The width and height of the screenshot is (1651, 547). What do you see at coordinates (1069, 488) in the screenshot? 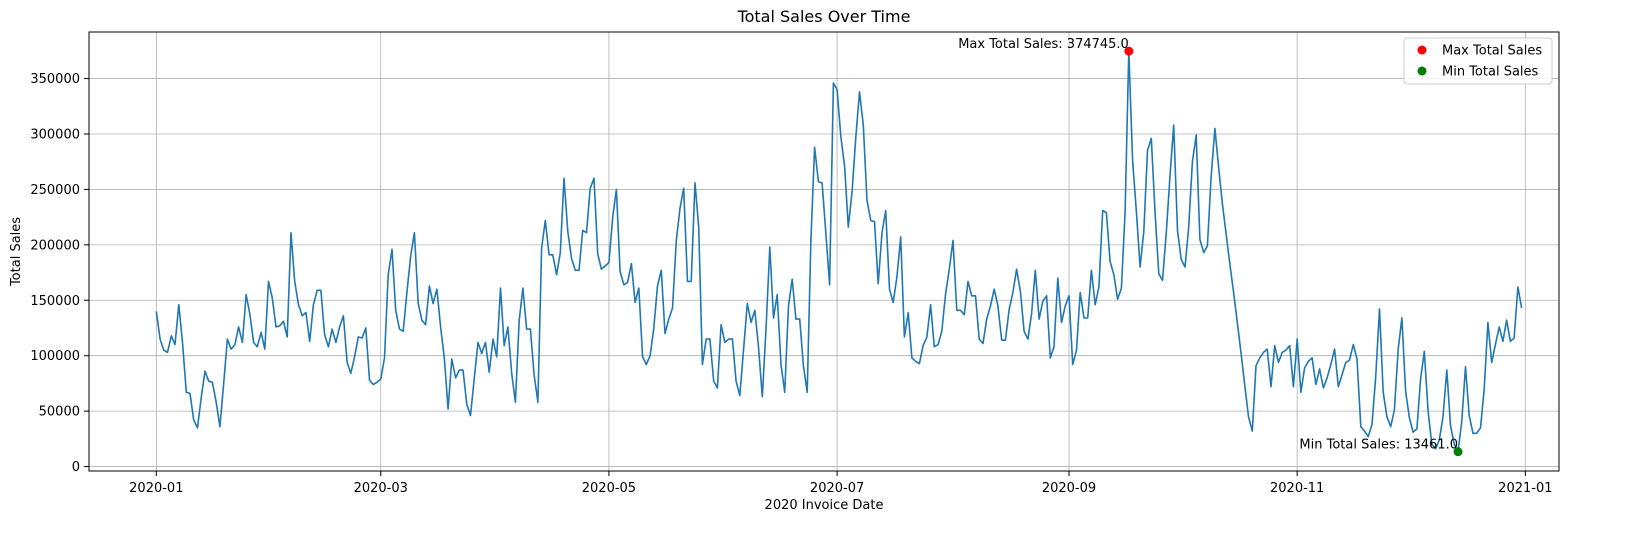
I see `x-tick-label: 2020-09` at bounding box center [1069, 488].